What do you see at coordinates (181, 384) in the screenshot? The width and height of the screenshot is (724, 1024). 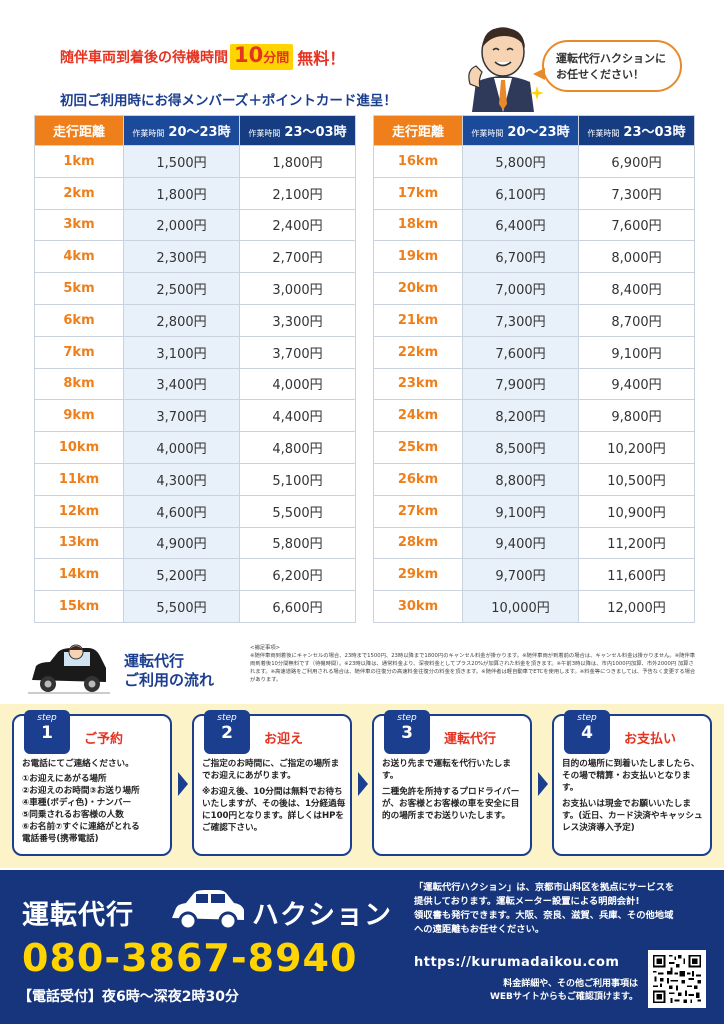 I see `price-cell-20-23: 3,400円` at bounding box center [181, 384].